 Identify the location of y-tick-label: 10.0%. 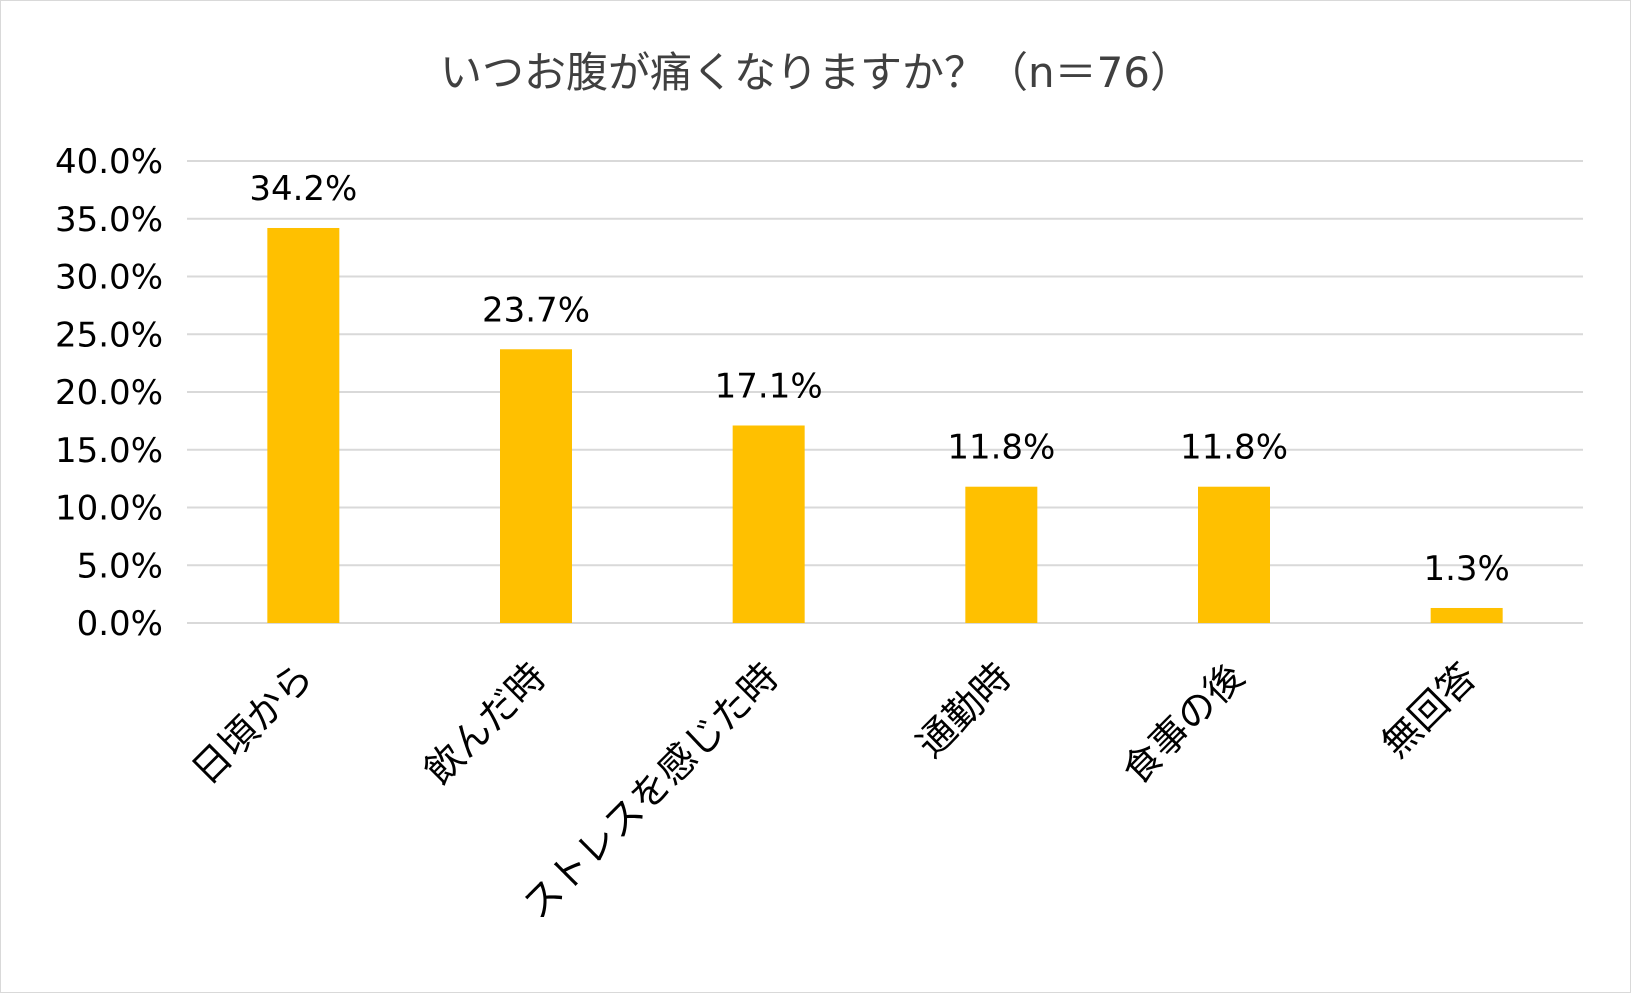
(109, 509).